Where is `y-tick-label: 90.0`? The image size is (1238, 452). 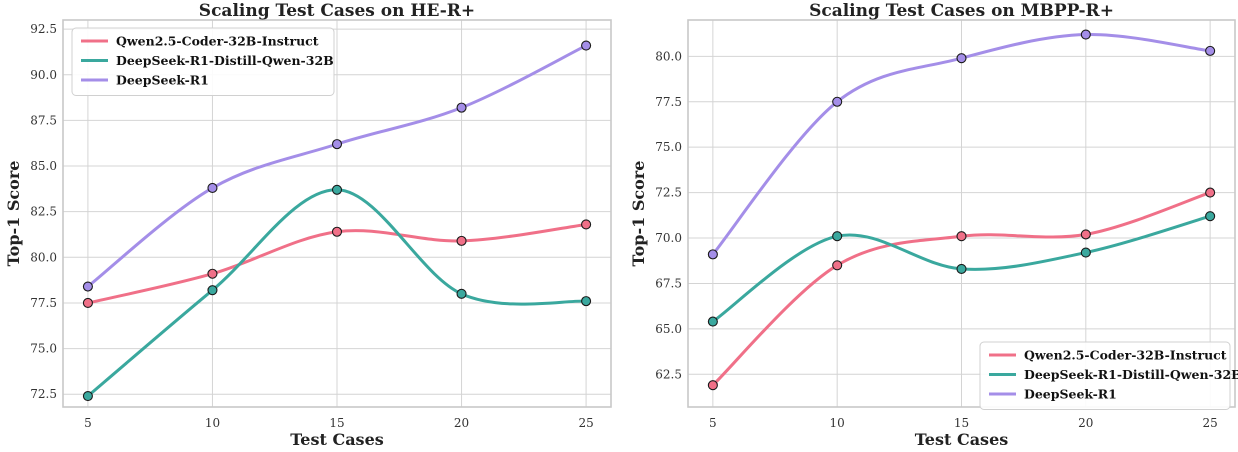
y-tick-label: 90.0 is located at coordinates (43, 75).